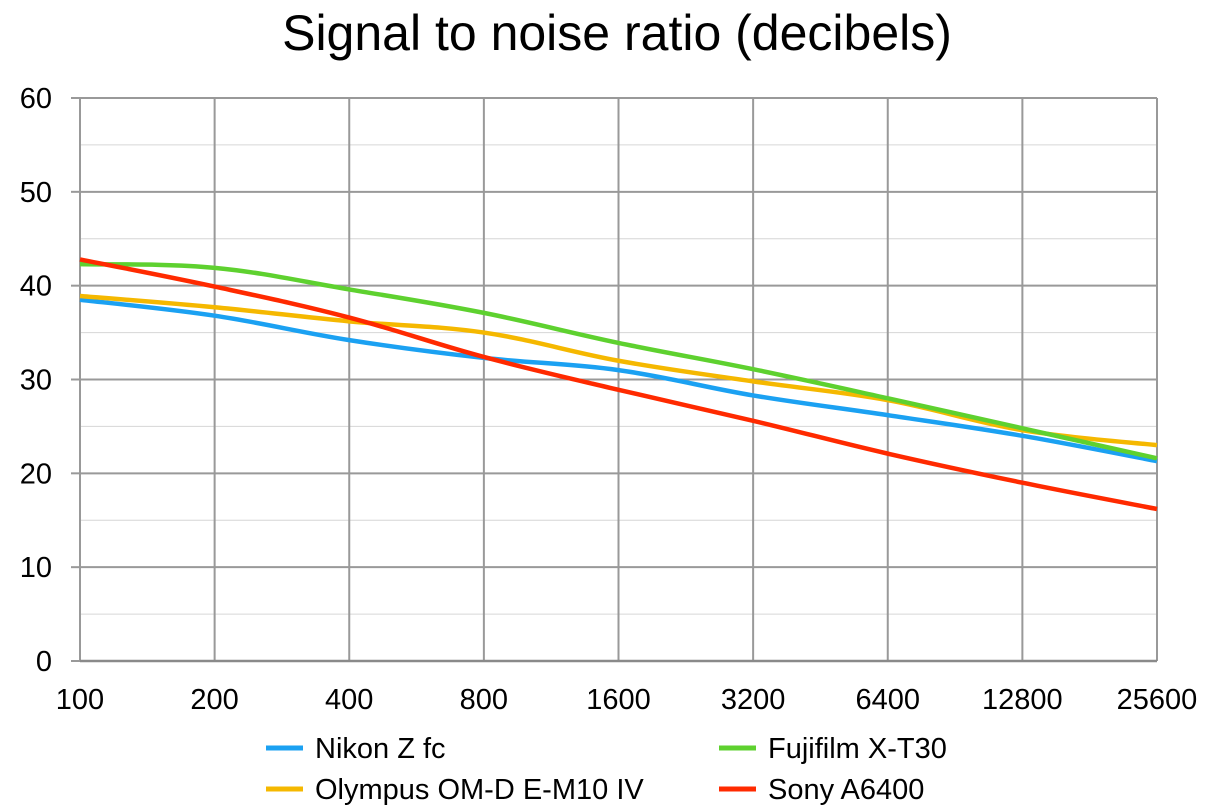 The image size is (1218, 812). I want to click on legend-item-olympus-om-d-e-m10-iv: Olympus OM-D E-M10 IV, so click(455, 790).